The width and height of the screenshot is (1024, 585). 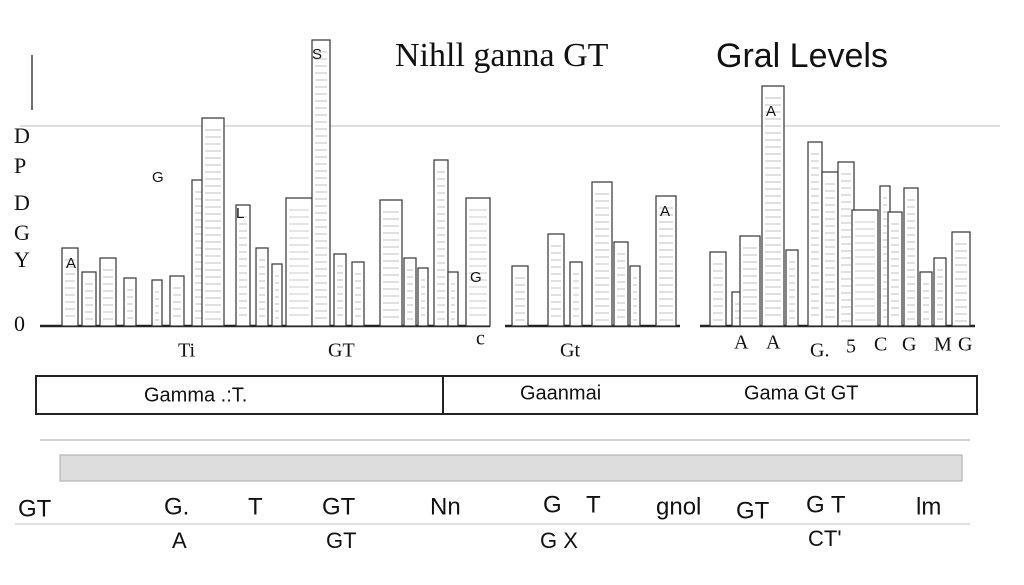 I want to click on label: Gamma .:T., so click(x=195, y=395).